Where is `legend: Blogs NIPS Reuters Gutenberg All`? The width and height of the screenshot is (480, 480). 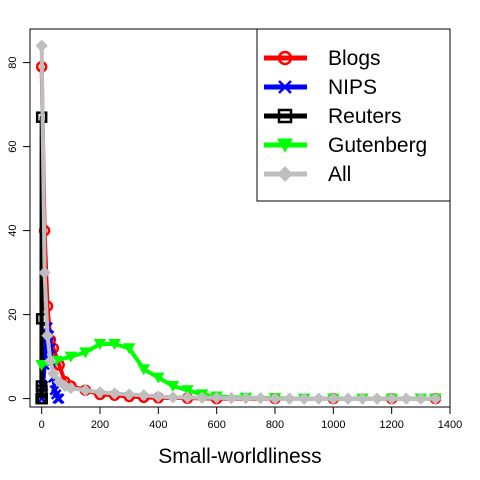 legend: Blogs NIPS Reuters Gutenberg All is located at coordinates (353, 115).